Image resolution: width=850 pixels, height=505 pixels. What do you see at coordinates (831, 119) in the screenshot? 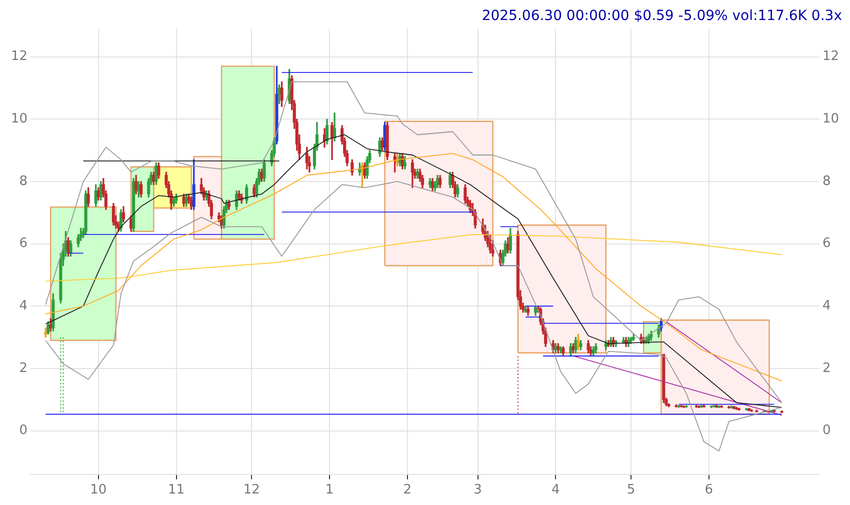
I see `y2-tick-label: 10` at bounding box center [831, 119].